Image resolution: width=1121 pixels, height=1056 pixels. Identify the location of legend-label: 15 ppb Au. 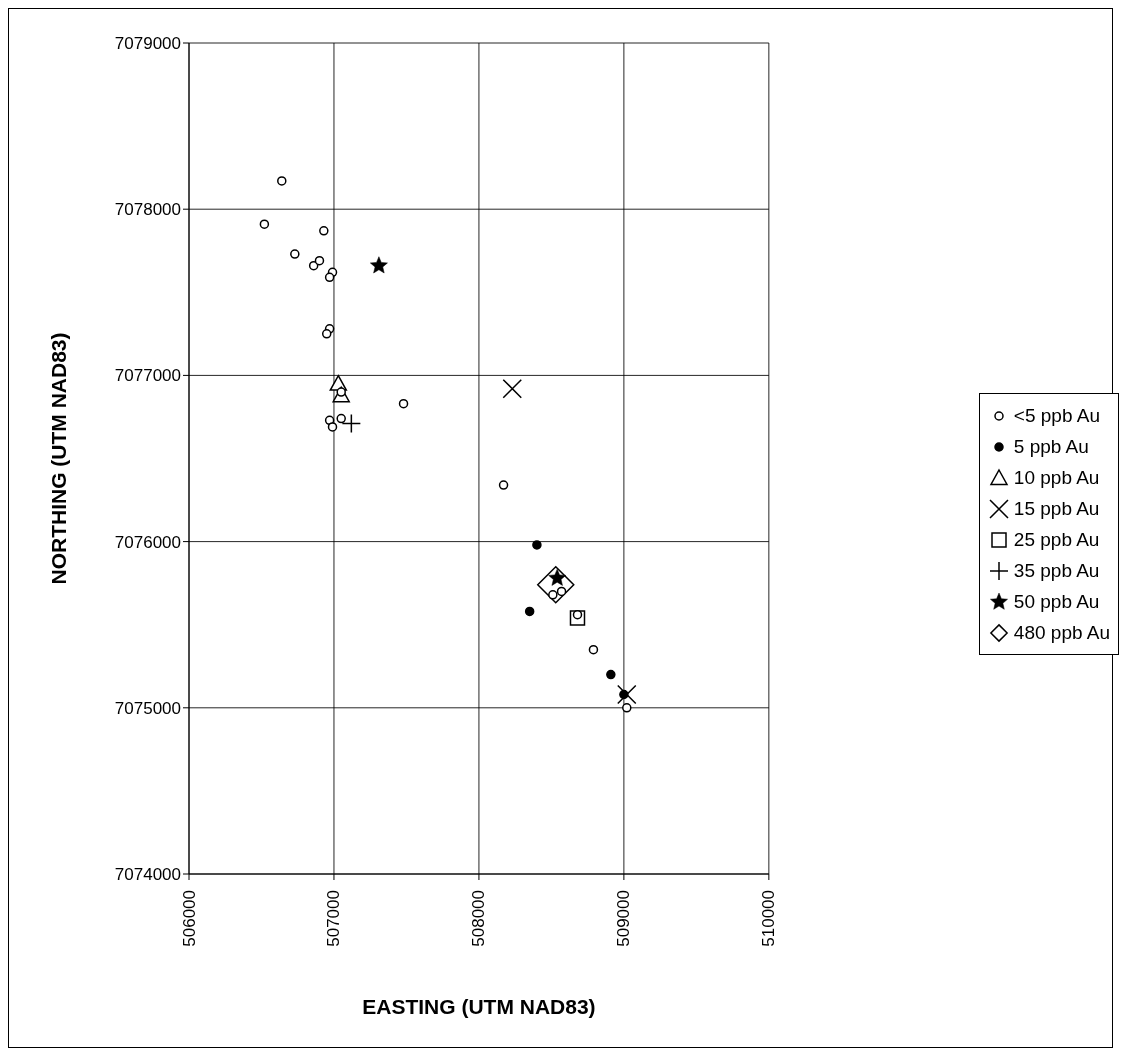
(1056, 508).